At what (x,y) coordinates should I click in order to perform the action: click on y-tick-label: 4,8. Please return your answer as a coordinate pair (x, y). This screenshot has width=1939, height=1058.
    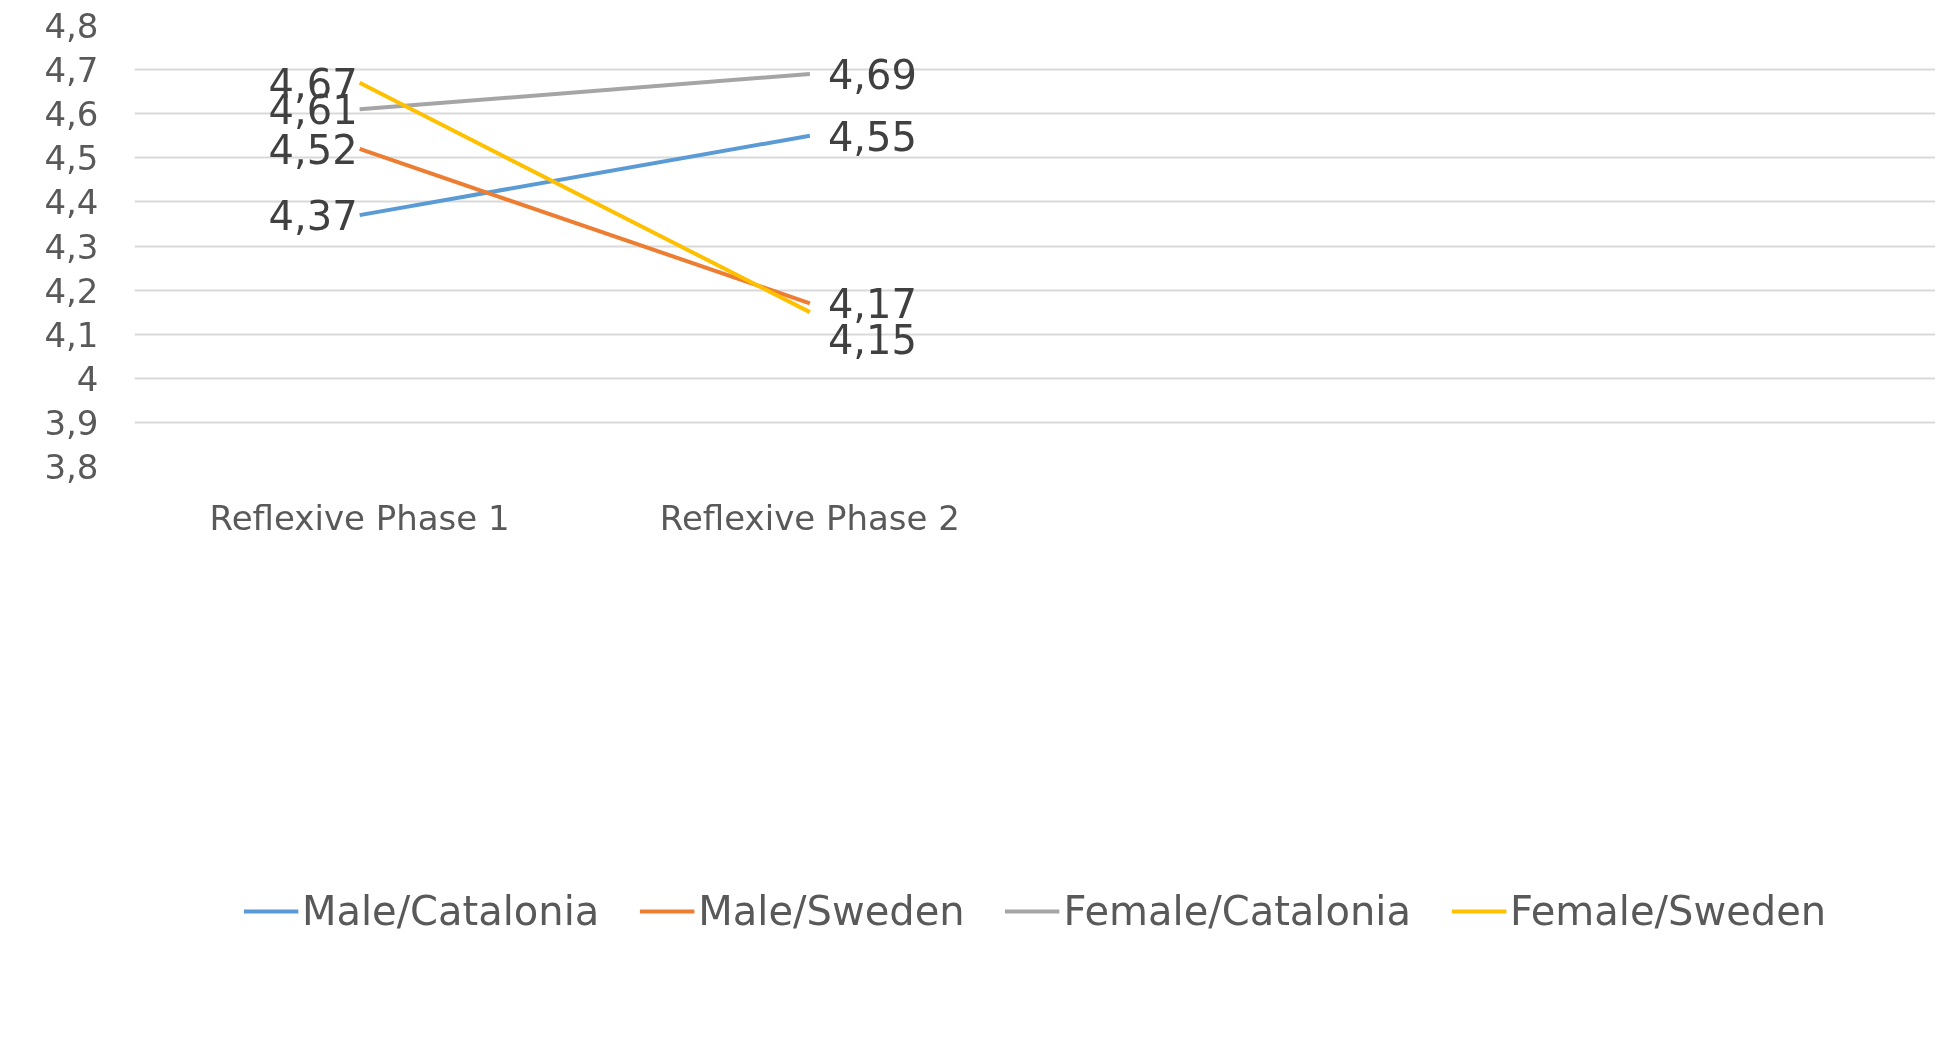
    Looking at the image, I should click on (71, 26).